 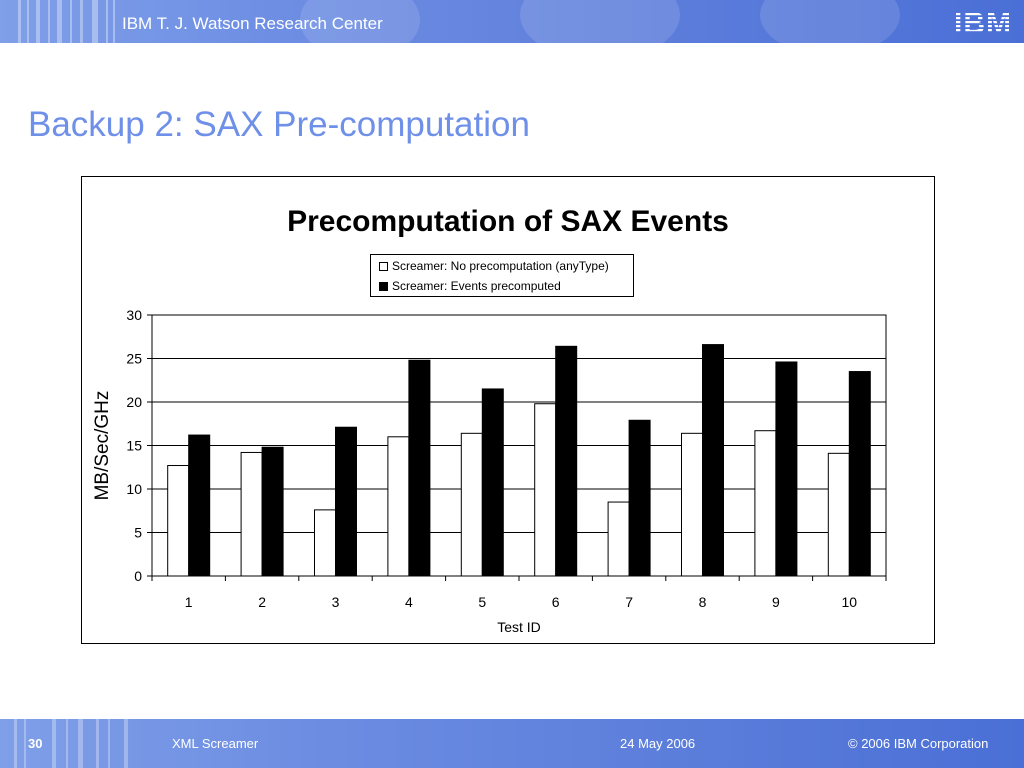 I want to click on y-tick-label: 20, so click(x=134, y=402).